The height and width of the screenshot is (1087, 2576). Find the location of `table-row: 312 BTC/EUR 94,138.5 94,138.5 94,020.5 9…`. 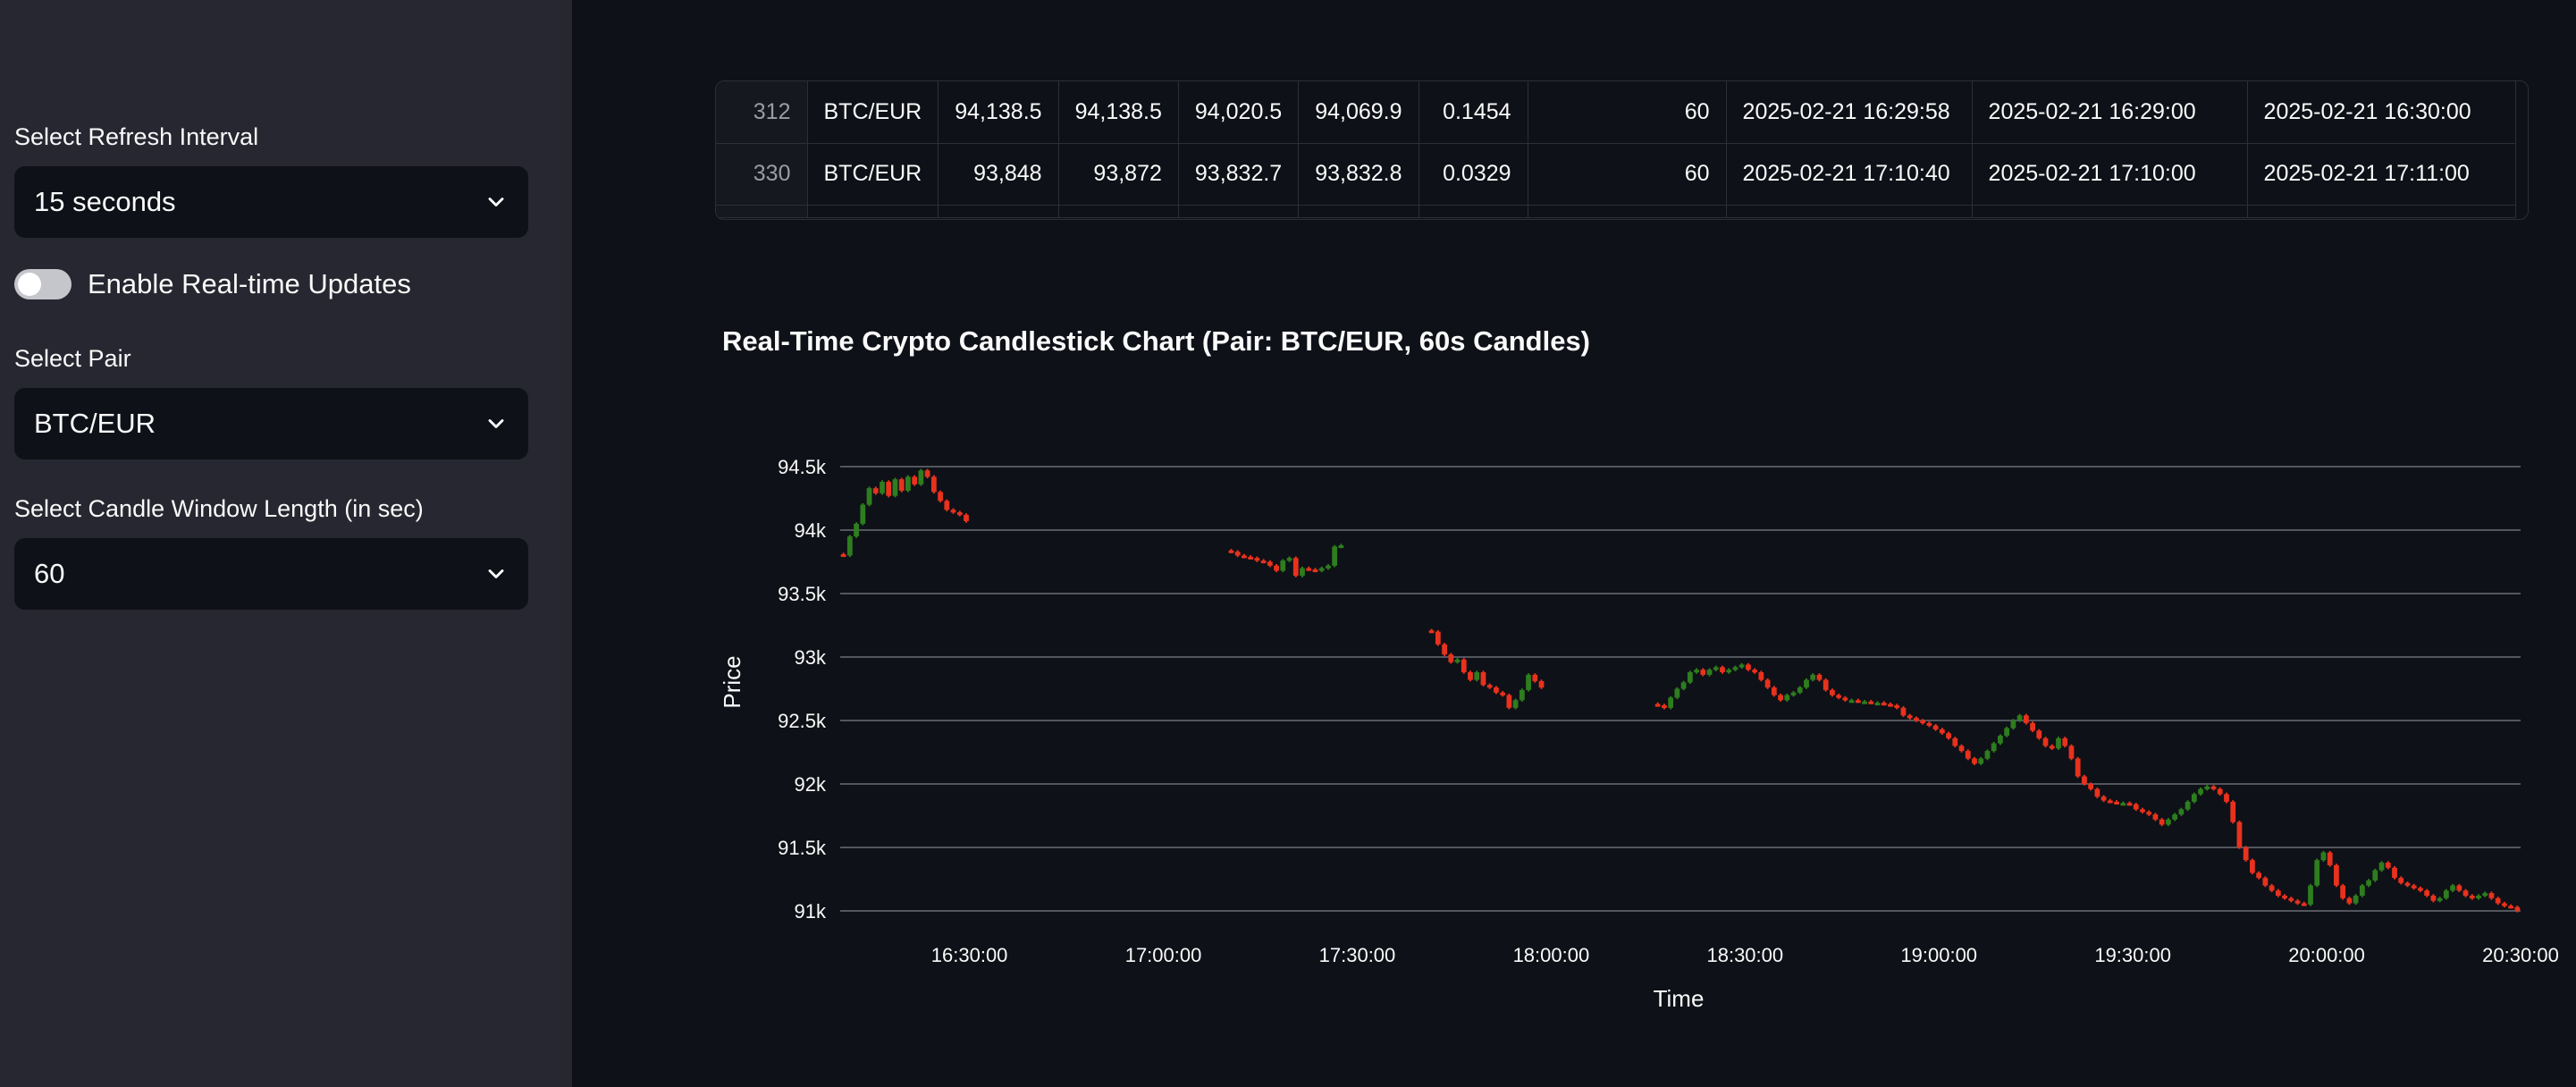

table-row: 312 BTC/EUR 94,138.5 94,138.5 94,020.5 9… is located at coordinates (1616, 112).